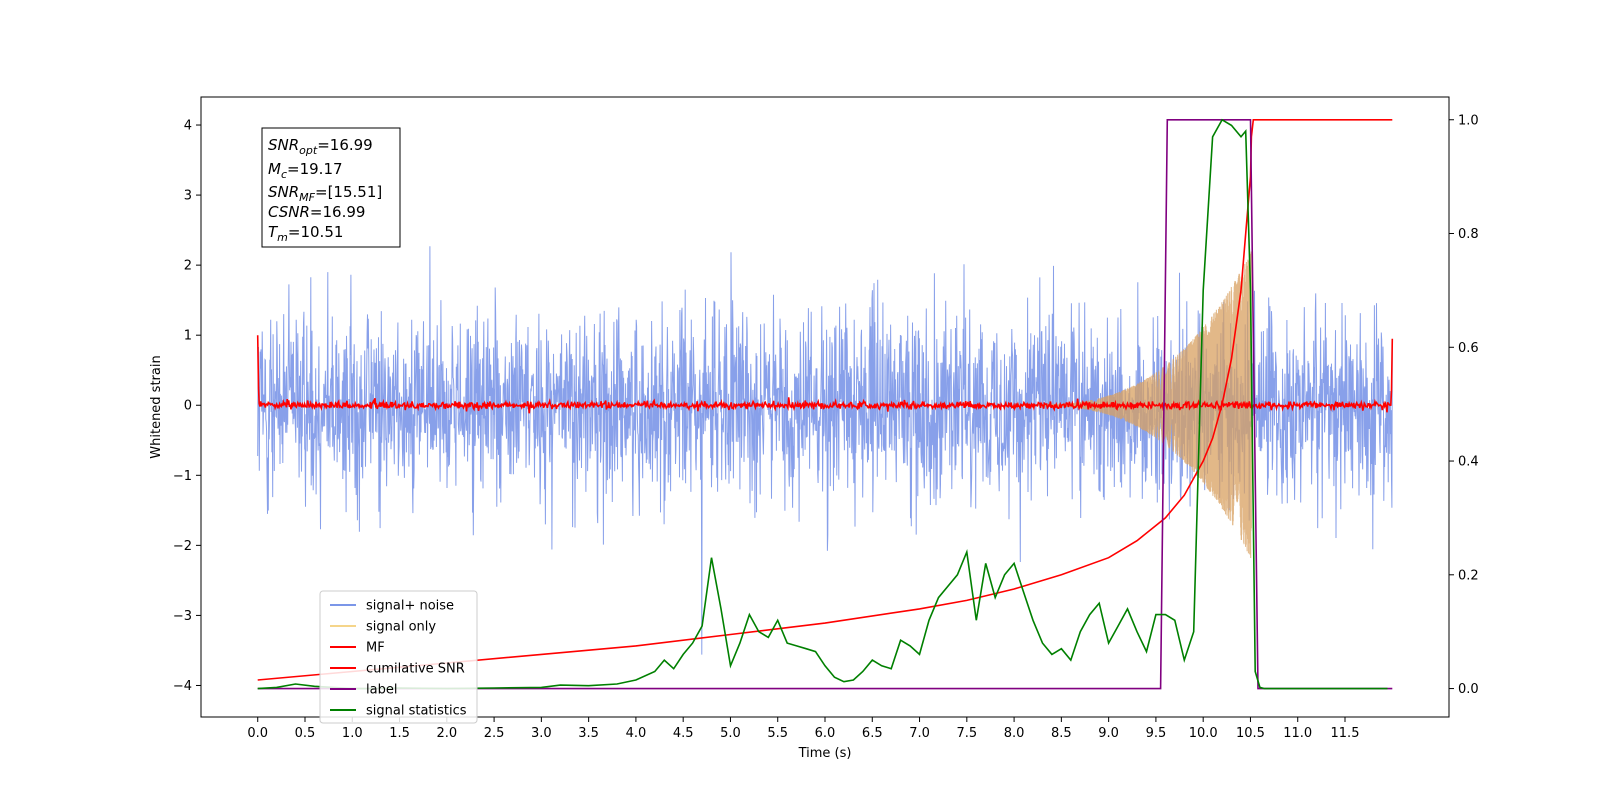 The image size is (1600, 800). Describe the element at coordinates (1156, 733) in the screenshot. I see `x-tick-label: 9.5` at that location.